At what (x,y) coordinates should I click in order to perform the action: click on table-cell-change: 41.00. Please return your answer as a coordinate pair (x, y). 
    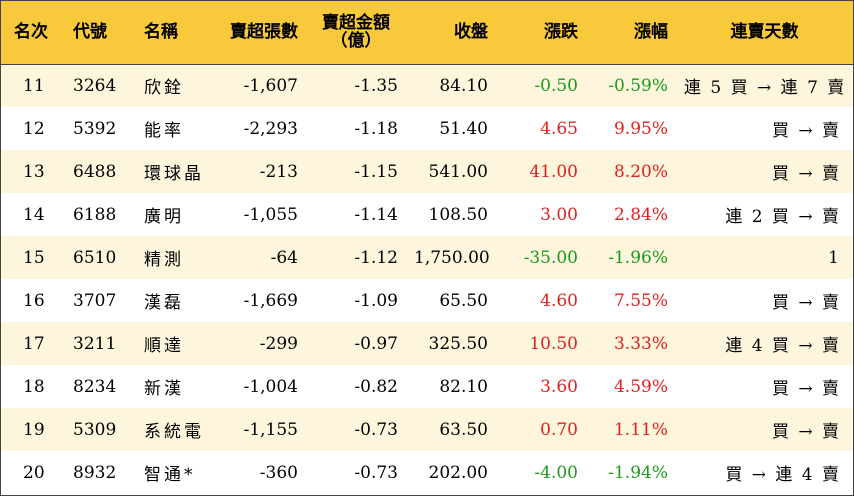
    Looking at the image, I should click on (553, 171).